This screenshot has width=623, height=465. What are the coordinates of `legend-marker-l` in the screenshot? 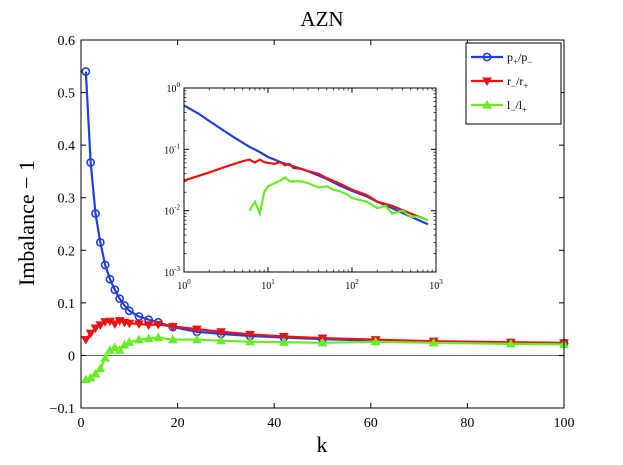 It's located at (487, 104).